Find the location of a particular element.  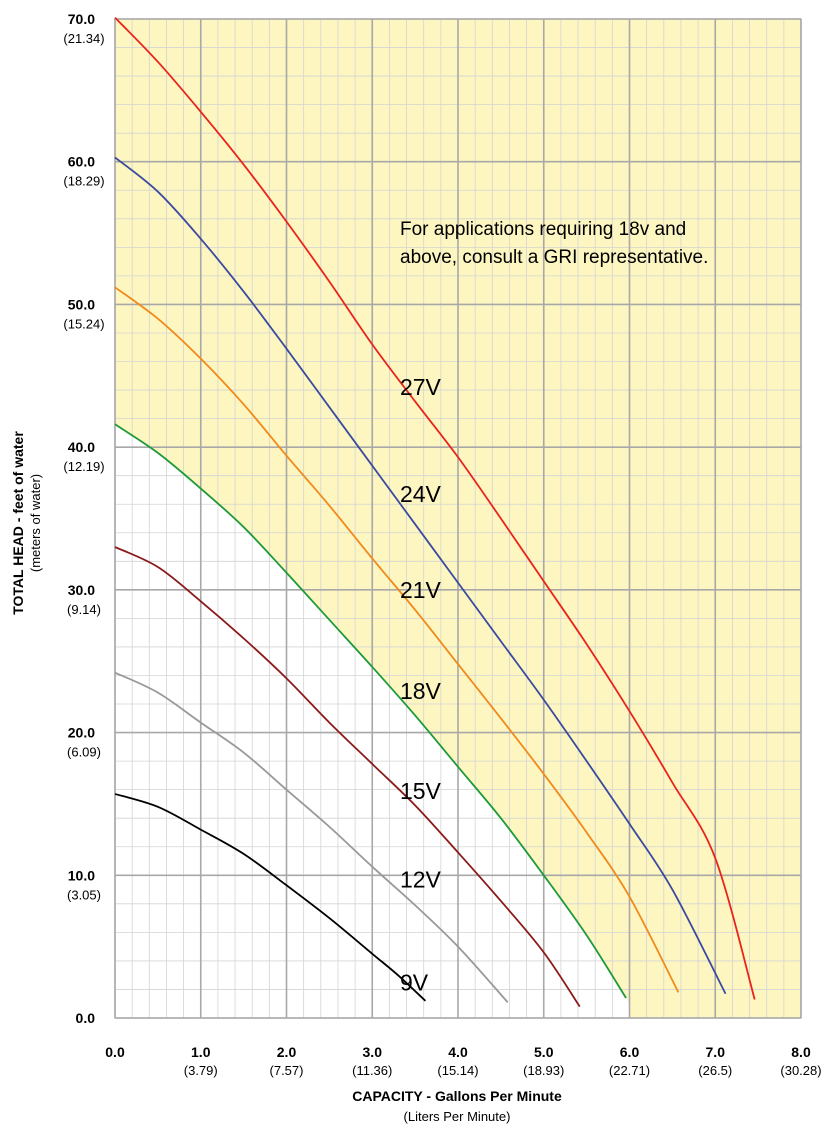

x-tick-label: 7.0 is located at coordinates (716, 1052).